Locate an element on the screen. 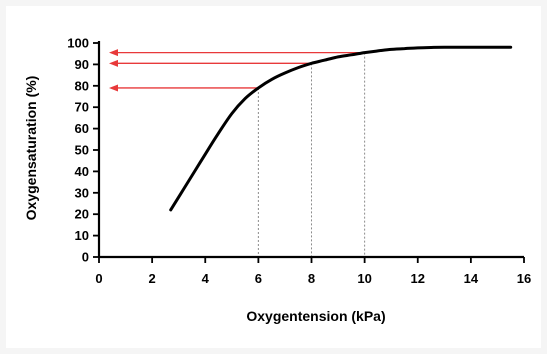  x-tick-label: 10 is located at coordinates (364, 278).